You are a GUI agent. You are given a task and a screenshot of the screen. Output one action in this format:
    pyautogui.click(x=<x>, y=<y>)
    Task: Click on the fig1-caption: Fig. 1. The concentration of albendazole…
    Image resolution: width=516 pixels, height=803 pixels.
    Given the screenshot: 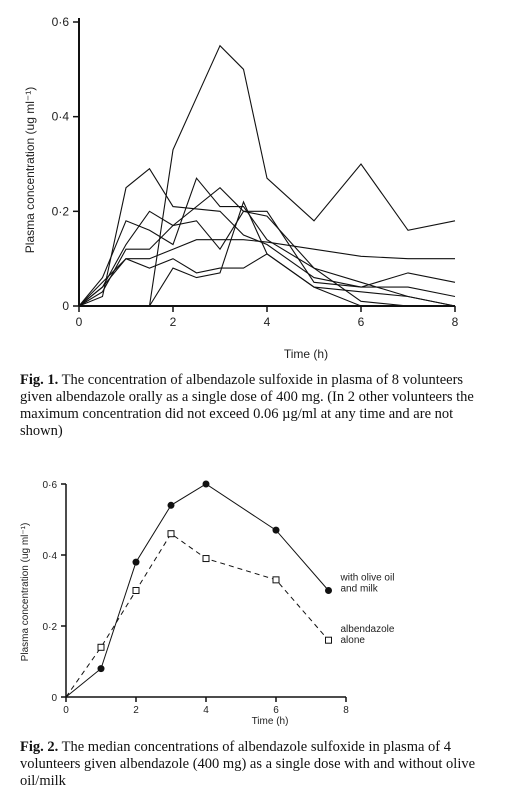 What is the action you would take?
    pyautogui.click(x=255, y=406)
    